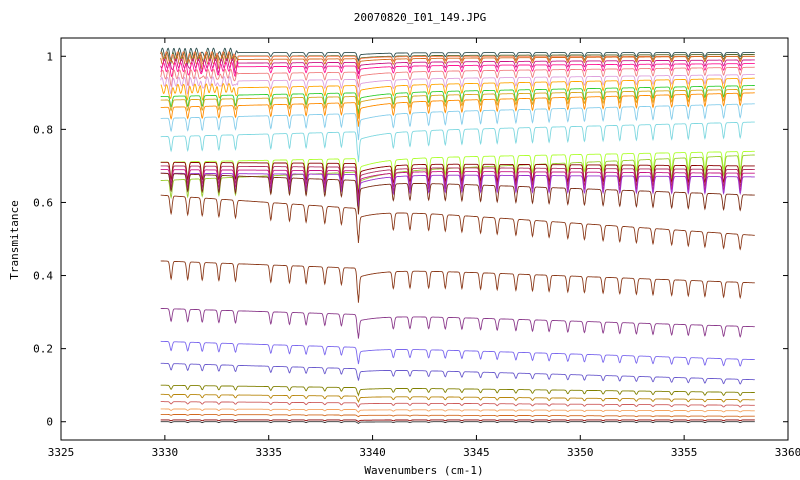 The height and width of the screenshot is (480, 800). What do you see at coordinates (43, 276) in the screenshot?
I see `y-tick-label: 0.4` at bounding box center [43, 276].